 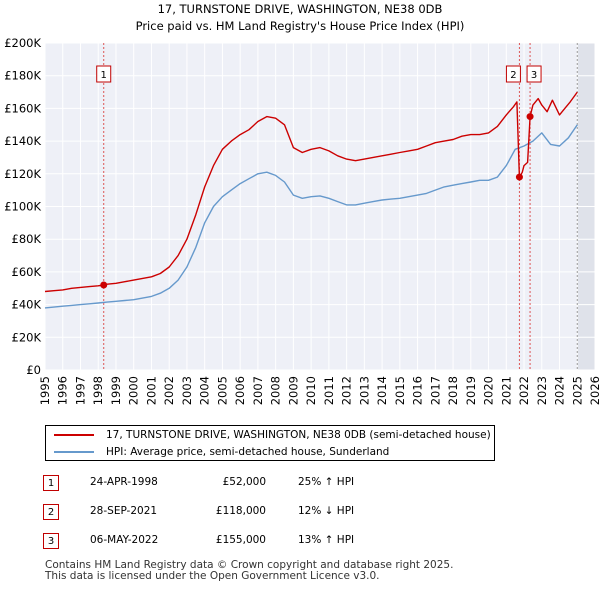 What do you see at coordinates (471, 390) in the screenshot?
I see `x-tick-label: 2019` at bounding box center [471, 390].